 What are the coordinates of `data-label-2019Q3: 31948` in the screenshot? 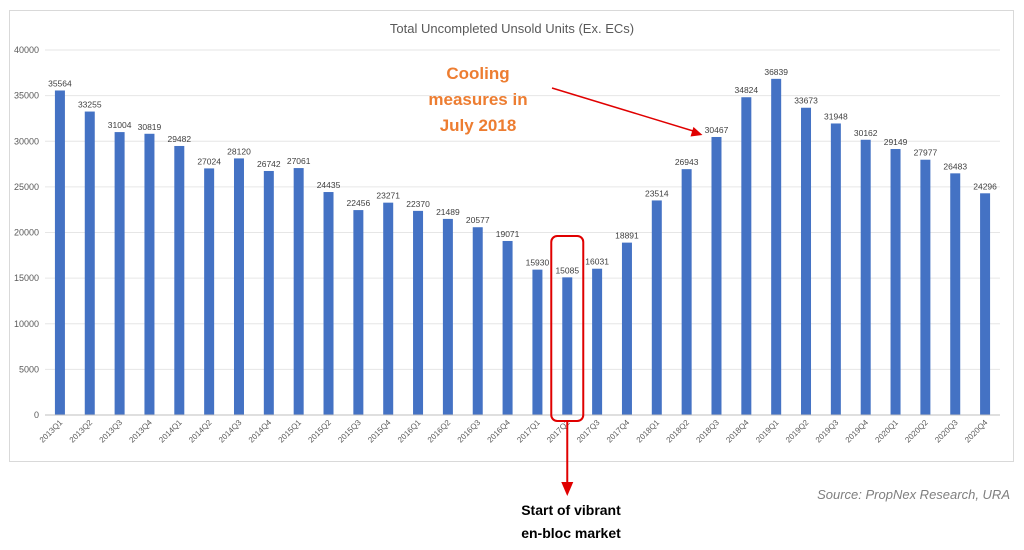 It's located at (836, 116).